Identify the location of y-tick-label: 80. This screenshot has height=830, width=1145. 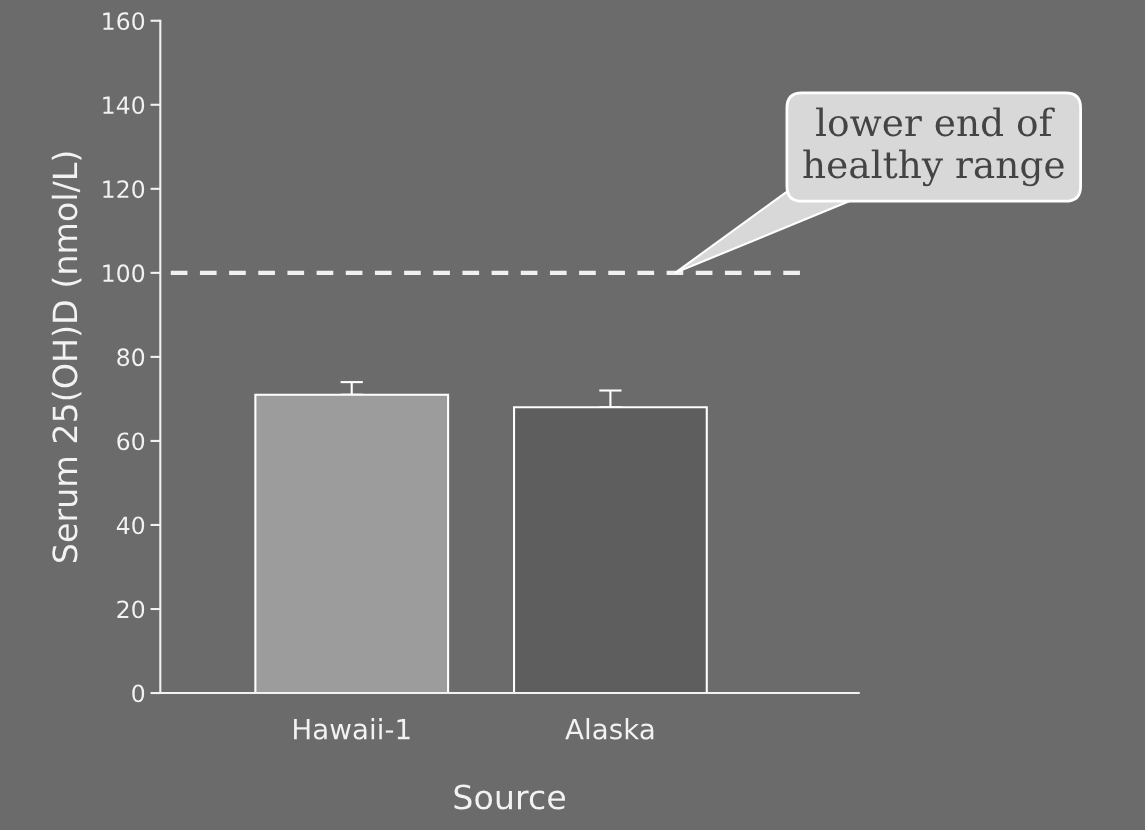
(131, 357).